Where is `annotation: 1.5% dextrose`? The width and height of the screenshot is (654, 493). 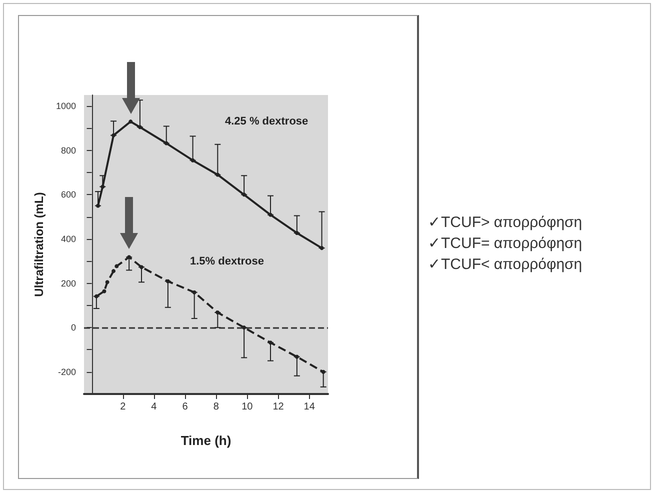 annotation: 1.5% dextrose is located at coordinates (227, 262).